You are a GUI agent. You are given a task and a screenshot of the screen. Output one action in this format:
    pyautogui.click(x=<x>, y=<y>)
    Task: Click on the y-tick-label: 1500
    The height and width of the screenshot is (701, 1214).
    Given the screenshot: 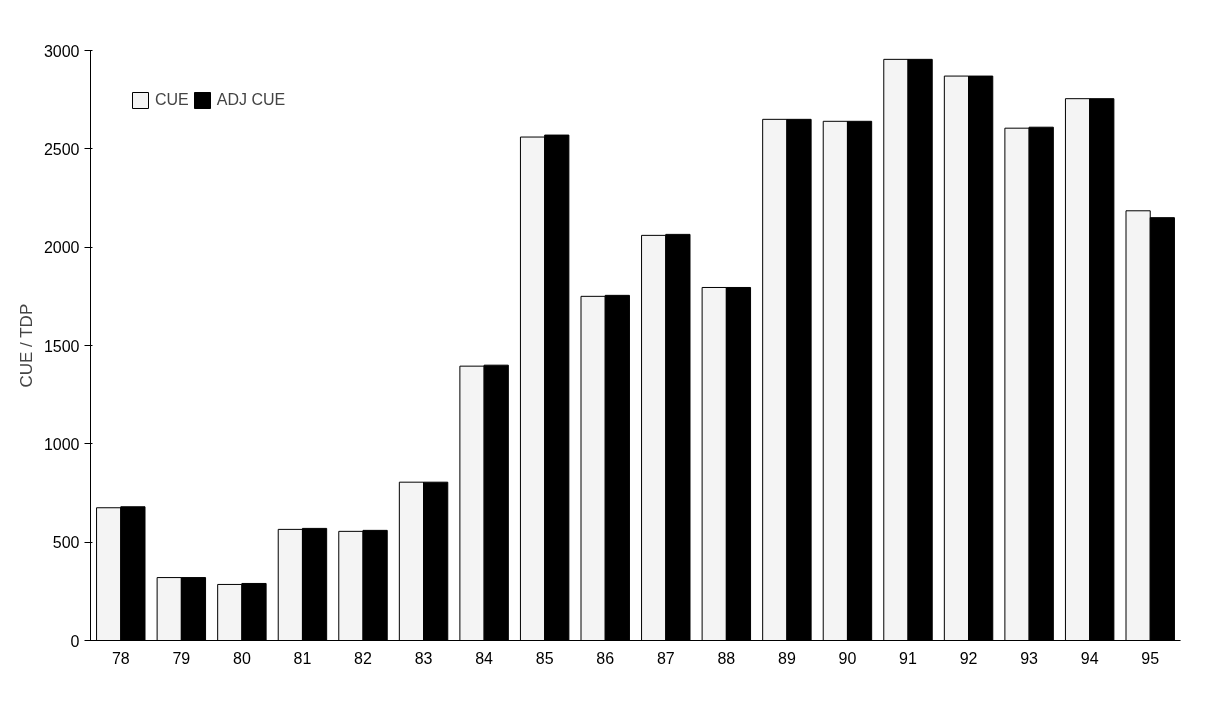 What is the action you would take?
    pyautogui.click(x=61, y=346)
    